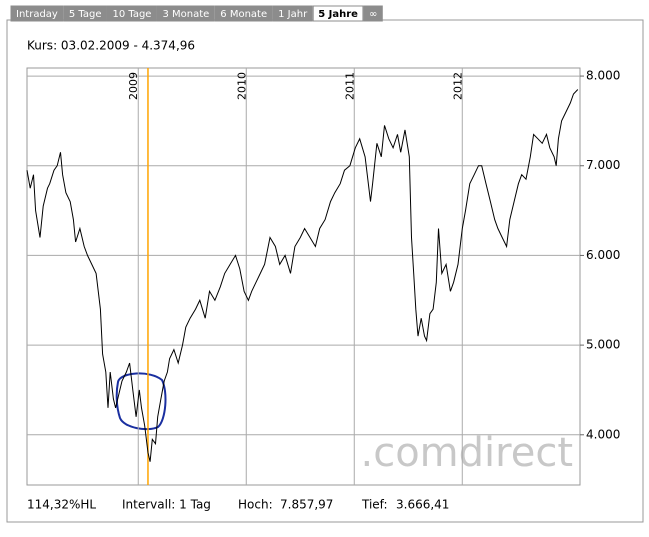  What do you see at coordinates (255, 505) in the screenshot?
I see `footer-hoch-label: Hoch:` at bounding box center [255, 505].